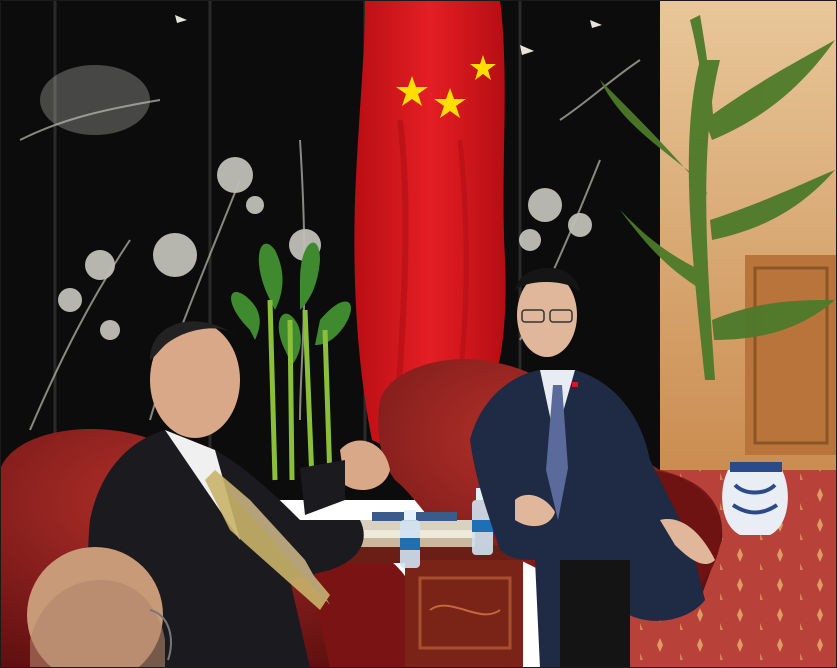 Image resolution: width=837 pixels, height=668 pixels. What do you see at coordinates (410, 539) in the screenshot?
I see `water-bottle` at bounding box center [410, 539].